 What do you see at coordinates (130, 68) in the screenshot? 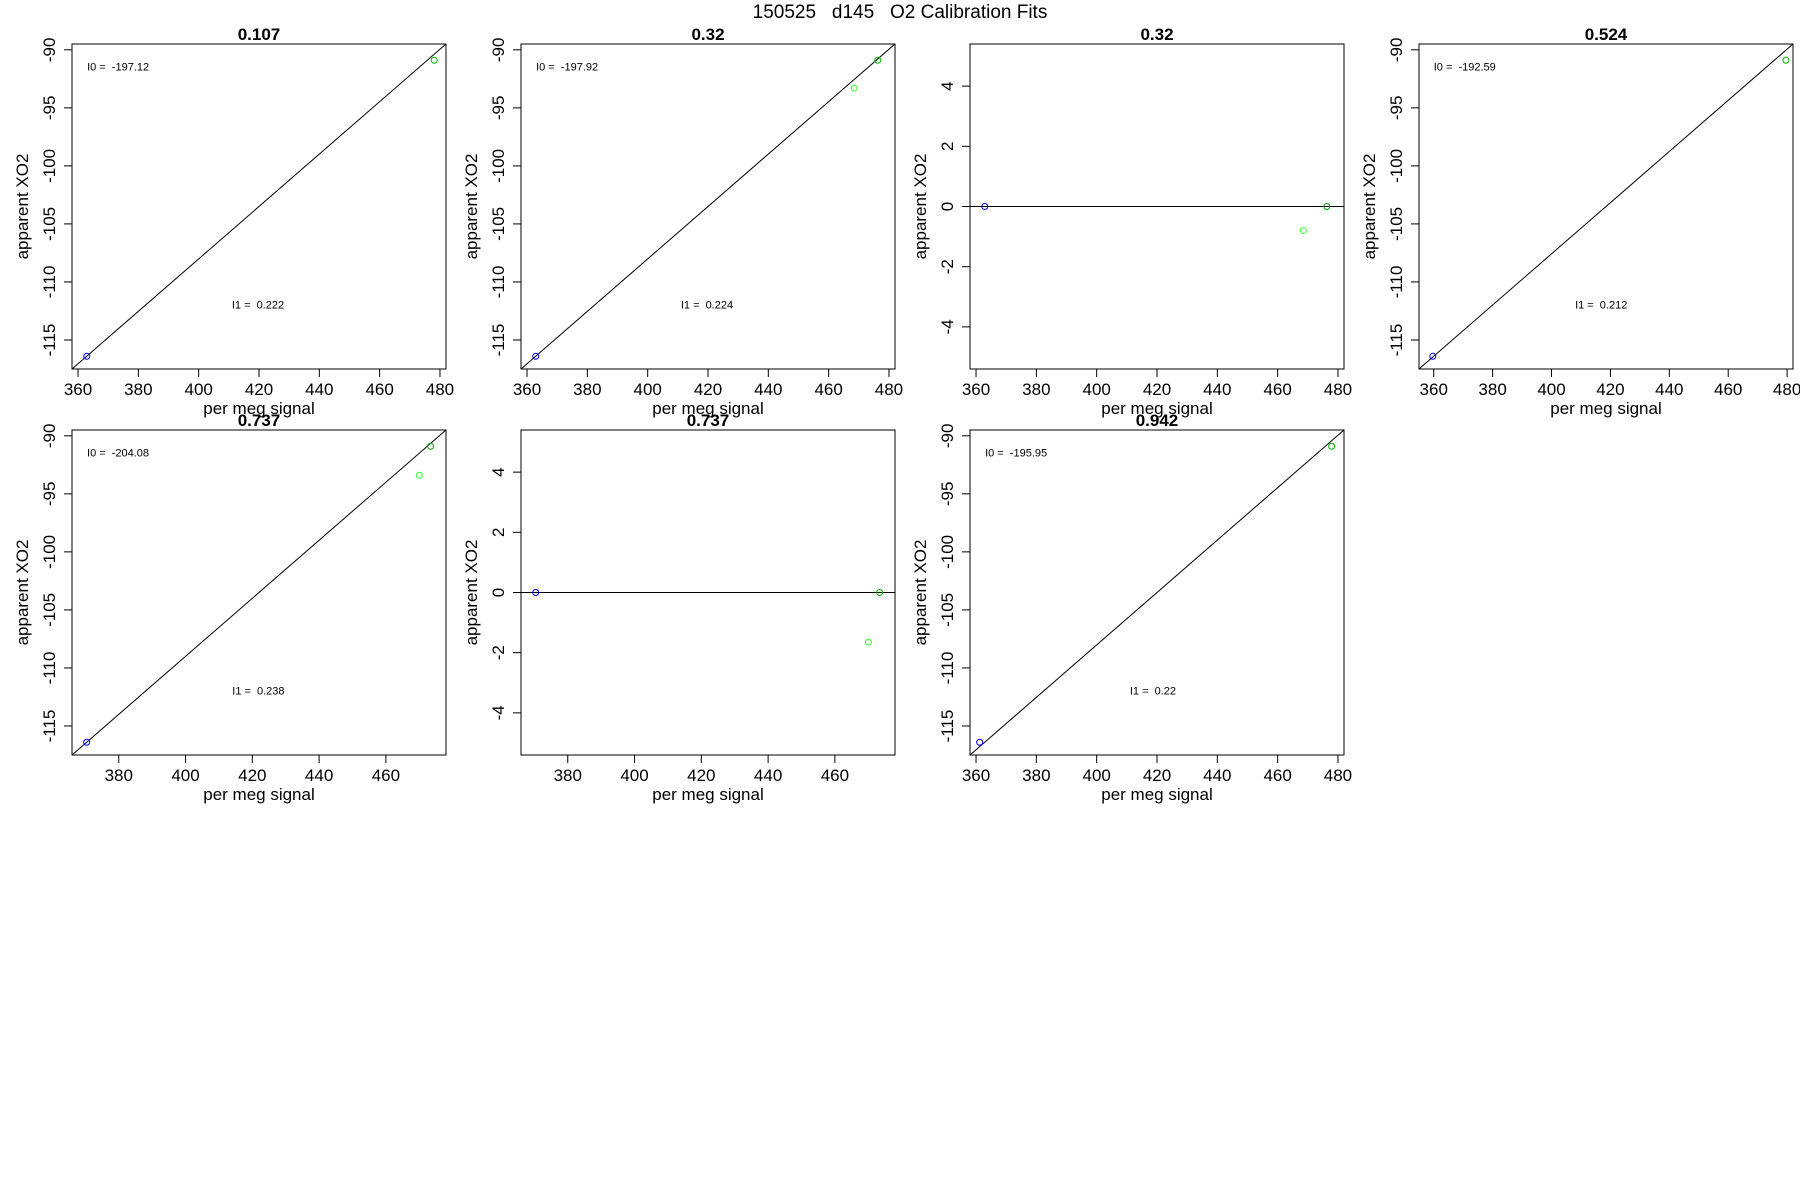
I see `annotation-value: -197.12` at bounding box center [130, 68].